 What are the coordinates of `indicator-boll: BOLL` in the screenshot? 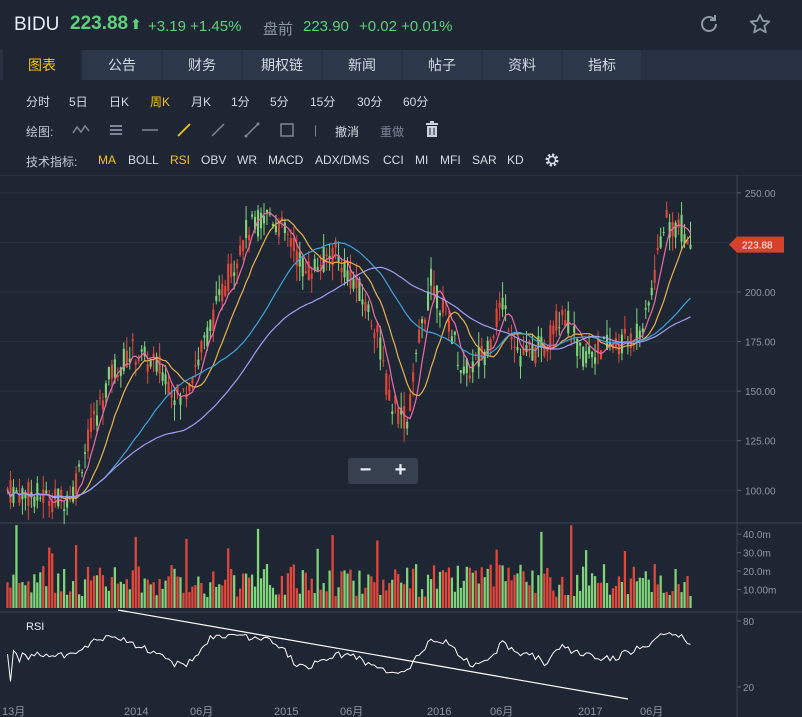 It's located at (143, 160).